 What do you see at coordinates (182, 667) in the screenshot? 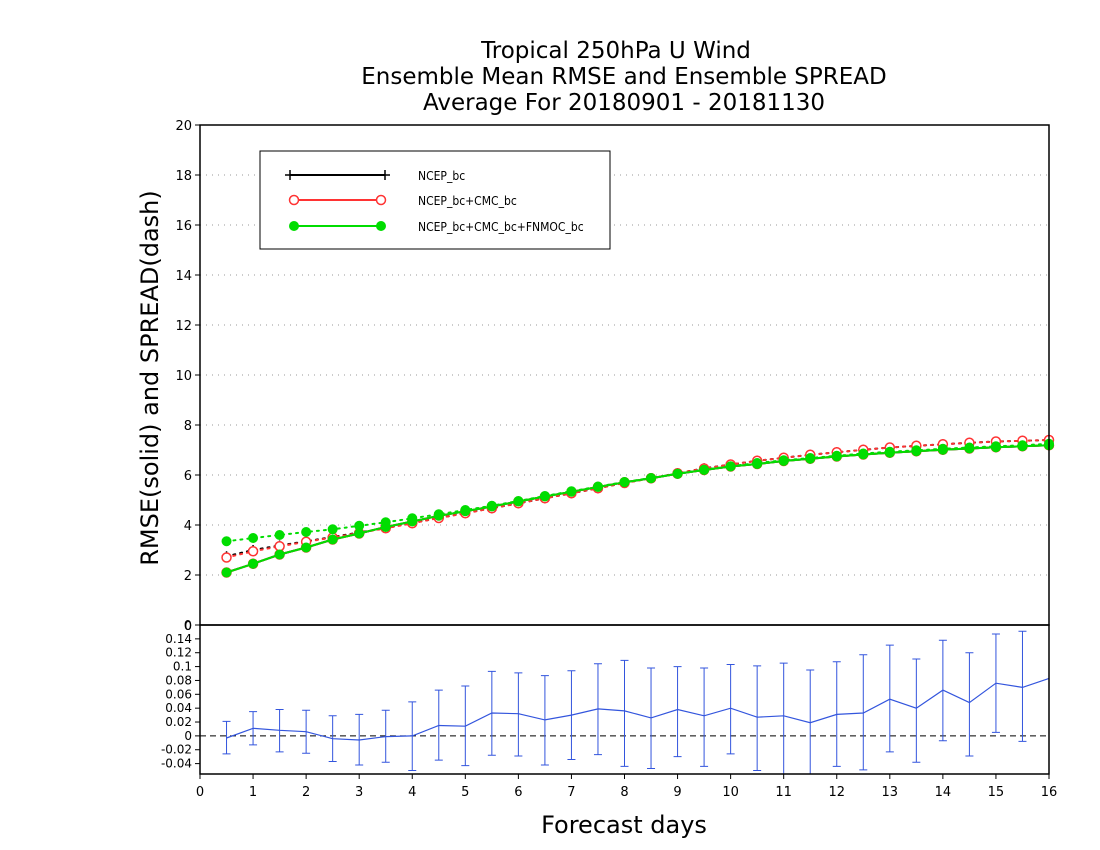
I see `bottom-y-tick-label: 0.1` at bounding box center [182, 667].